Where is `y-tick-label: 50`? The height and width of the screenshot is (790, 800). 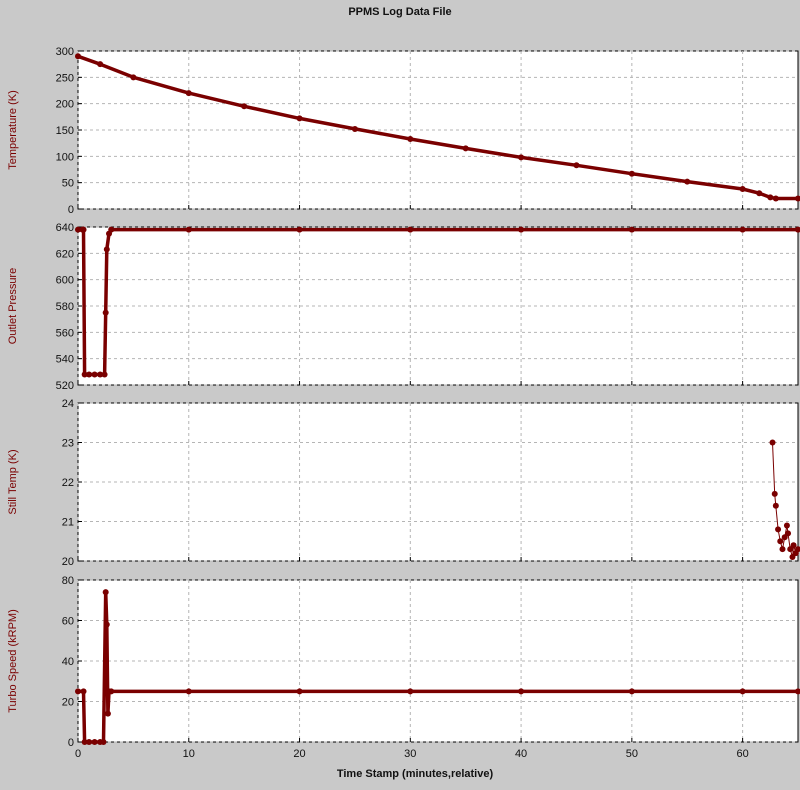 y-tick-label: 50 is located at coordinates (68, 184).